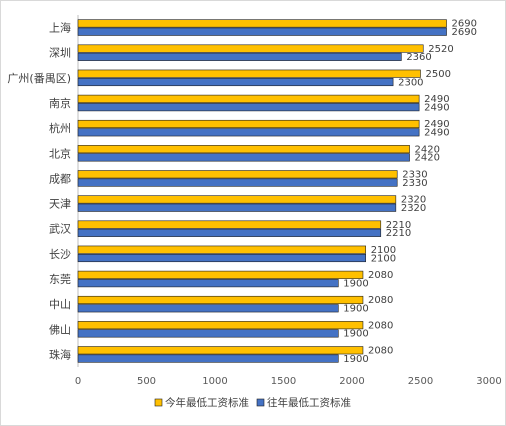  I want to click on category-label: 广州(番禺区), so click(39, 78).